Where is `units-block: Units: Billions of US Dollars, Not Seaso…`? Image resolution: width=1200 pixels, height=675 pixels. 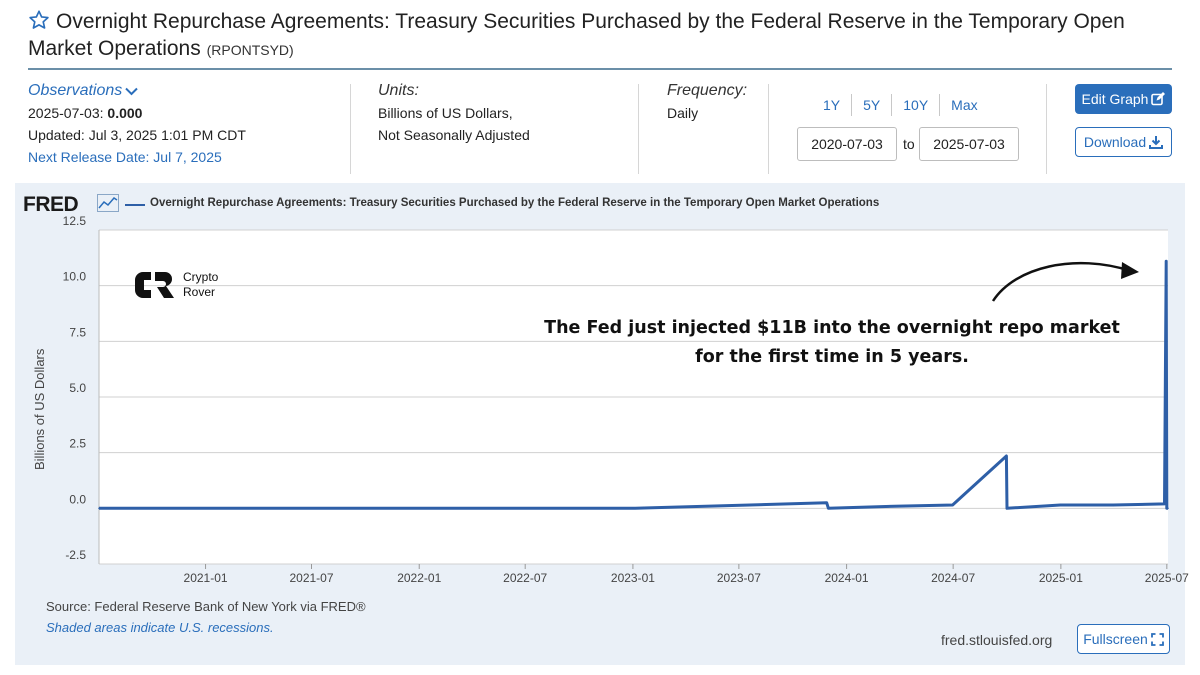
units-block: Units: Billions of US Dollars, Not Seaso… is located at coordinates (454, 113).